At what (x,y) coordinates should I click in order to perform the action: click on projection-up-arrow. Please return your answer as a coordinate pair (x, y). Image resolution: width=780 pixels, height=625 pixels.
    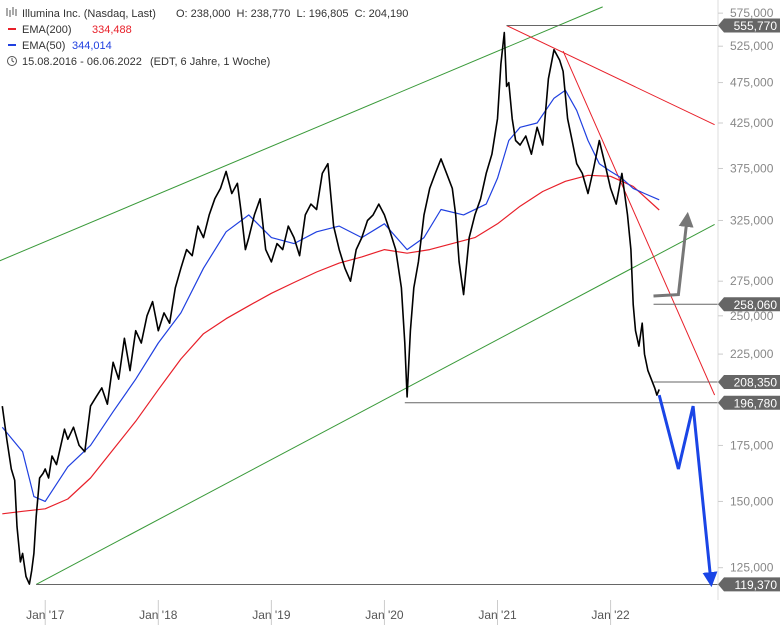
    Looking at the image, I should click on (673, 254).